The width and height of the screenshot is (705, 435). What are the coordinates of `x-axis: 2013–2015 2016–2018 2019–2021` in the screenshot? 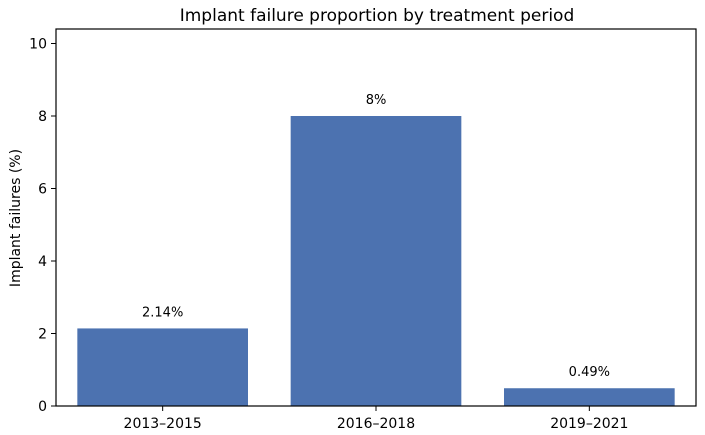 It's located at (376, 419).